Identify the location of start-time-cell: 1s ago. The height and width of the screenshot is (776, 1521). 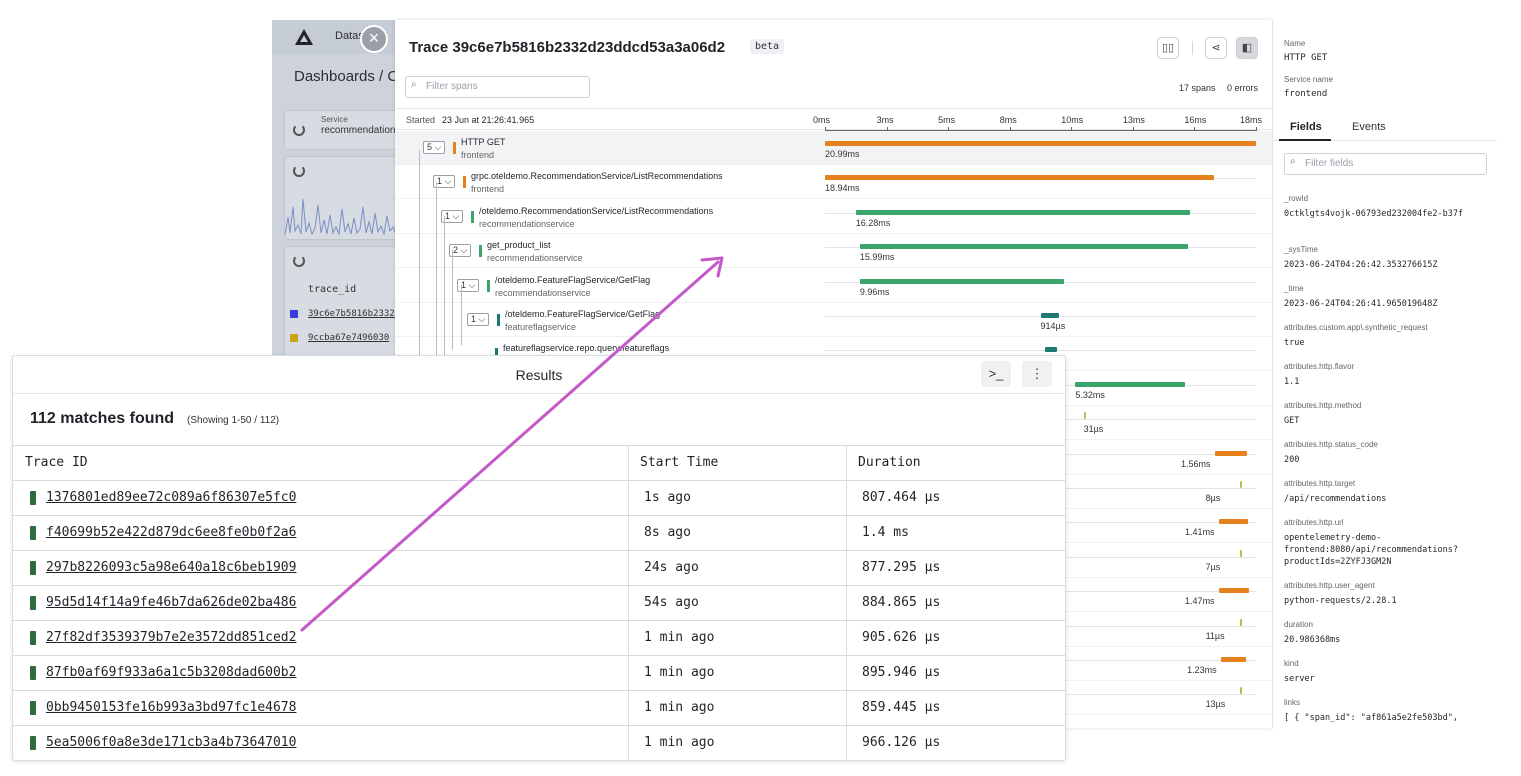
(667, 497).